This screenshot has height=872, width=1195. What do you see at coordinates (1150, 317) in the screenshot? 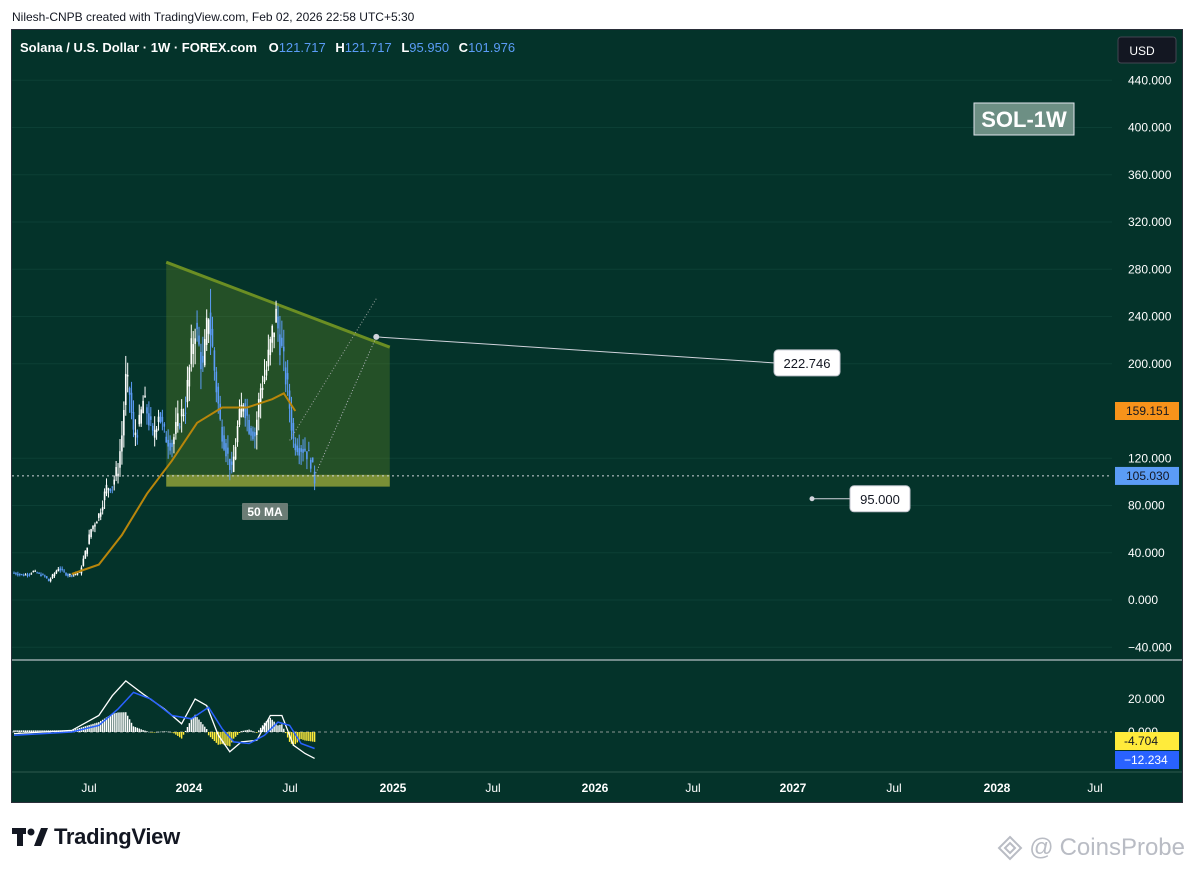
I see `price-axis-tick: 240.000` at bounding box center [1150, 317].